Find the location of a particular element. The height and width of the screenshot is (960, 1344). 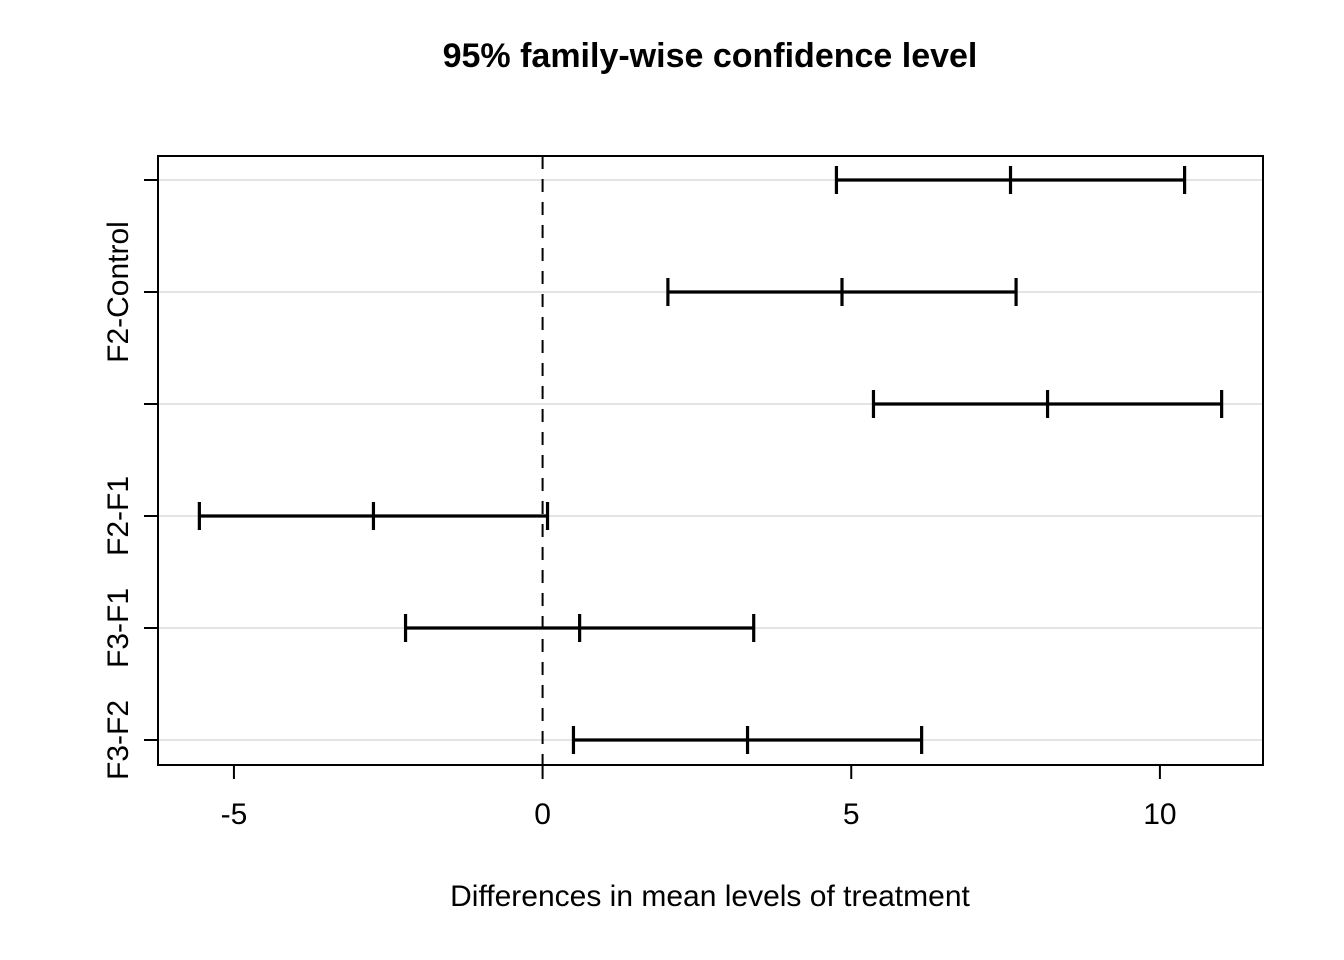

y-tick-label: F2-Control is located at coordinates (118, 292).